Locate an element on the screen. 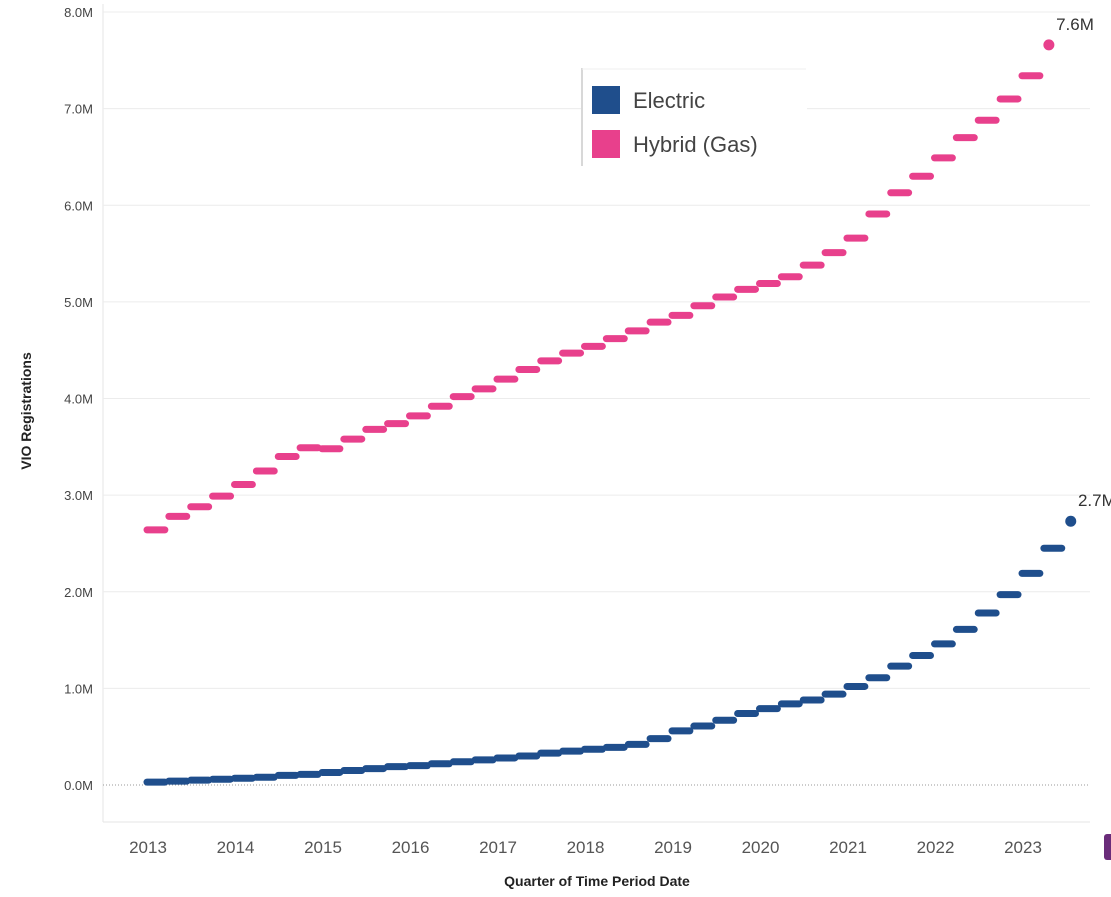 The height and width of the screenshot is (897, 1111). y-tick-label: 1.0M is located at coordinates (78, 688).